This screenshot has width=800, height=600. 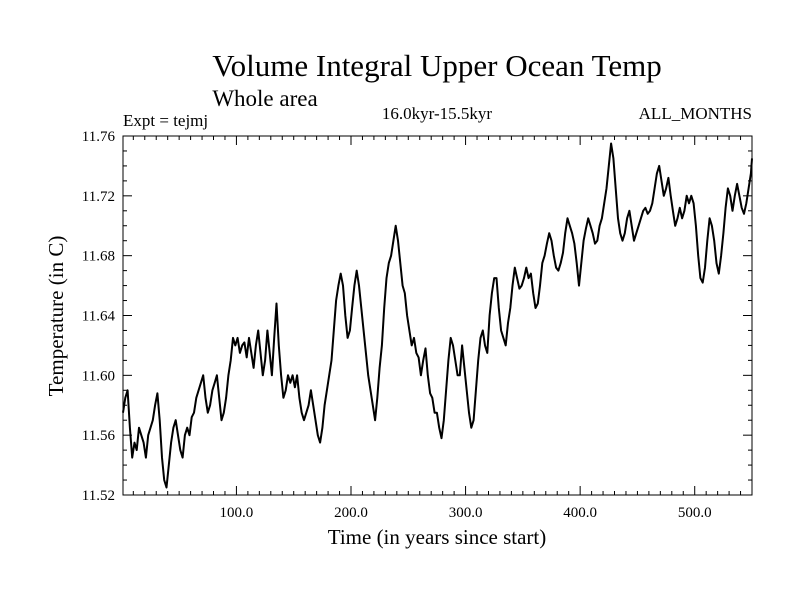 What do you see at coordinates (99, 436) in the screenshot?
I see `y-tick-label: 11.56` at bounding box center [99, 436].